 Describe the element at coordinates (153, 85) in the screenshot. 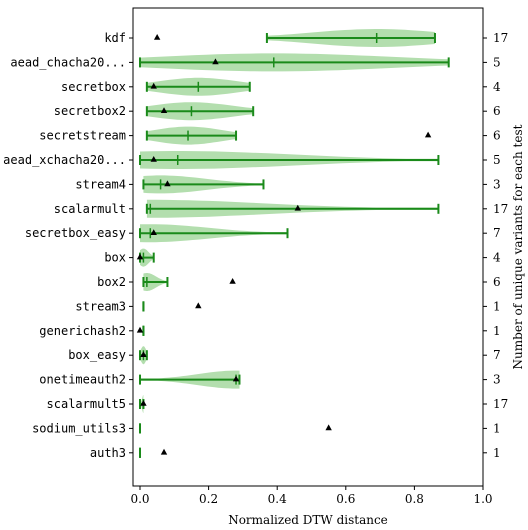

I see `triangle-marker-secretbox` at that location.